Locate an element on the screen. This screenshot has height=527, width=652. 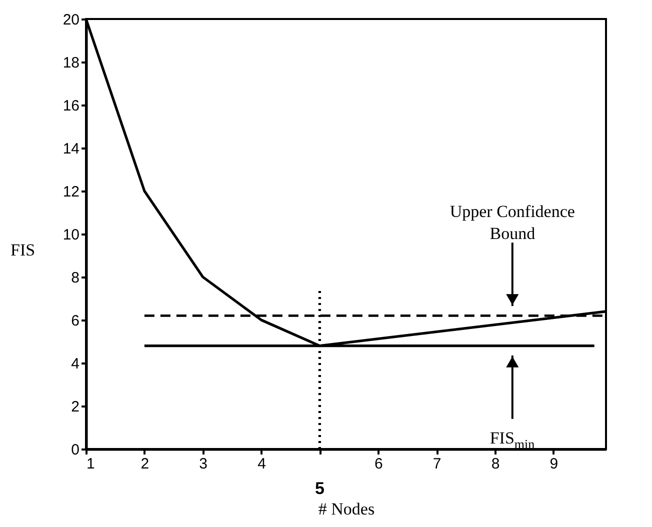
y-tick-label: 20 is located at coordinates (71, 20).